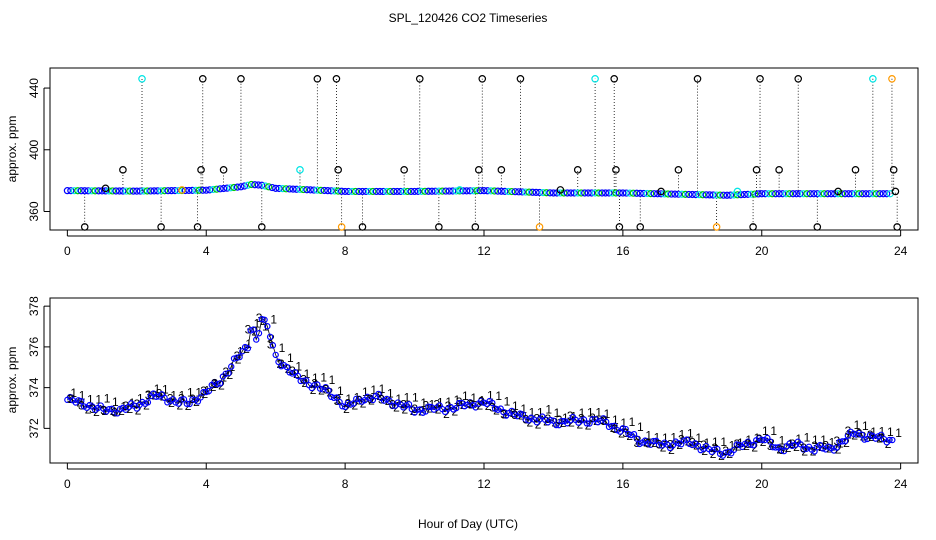 This screenshot has height=540, width=936. Describe the element at coordinates (206, 251) in the screenshot. I see `top-x-tick-label: 4` at that location.